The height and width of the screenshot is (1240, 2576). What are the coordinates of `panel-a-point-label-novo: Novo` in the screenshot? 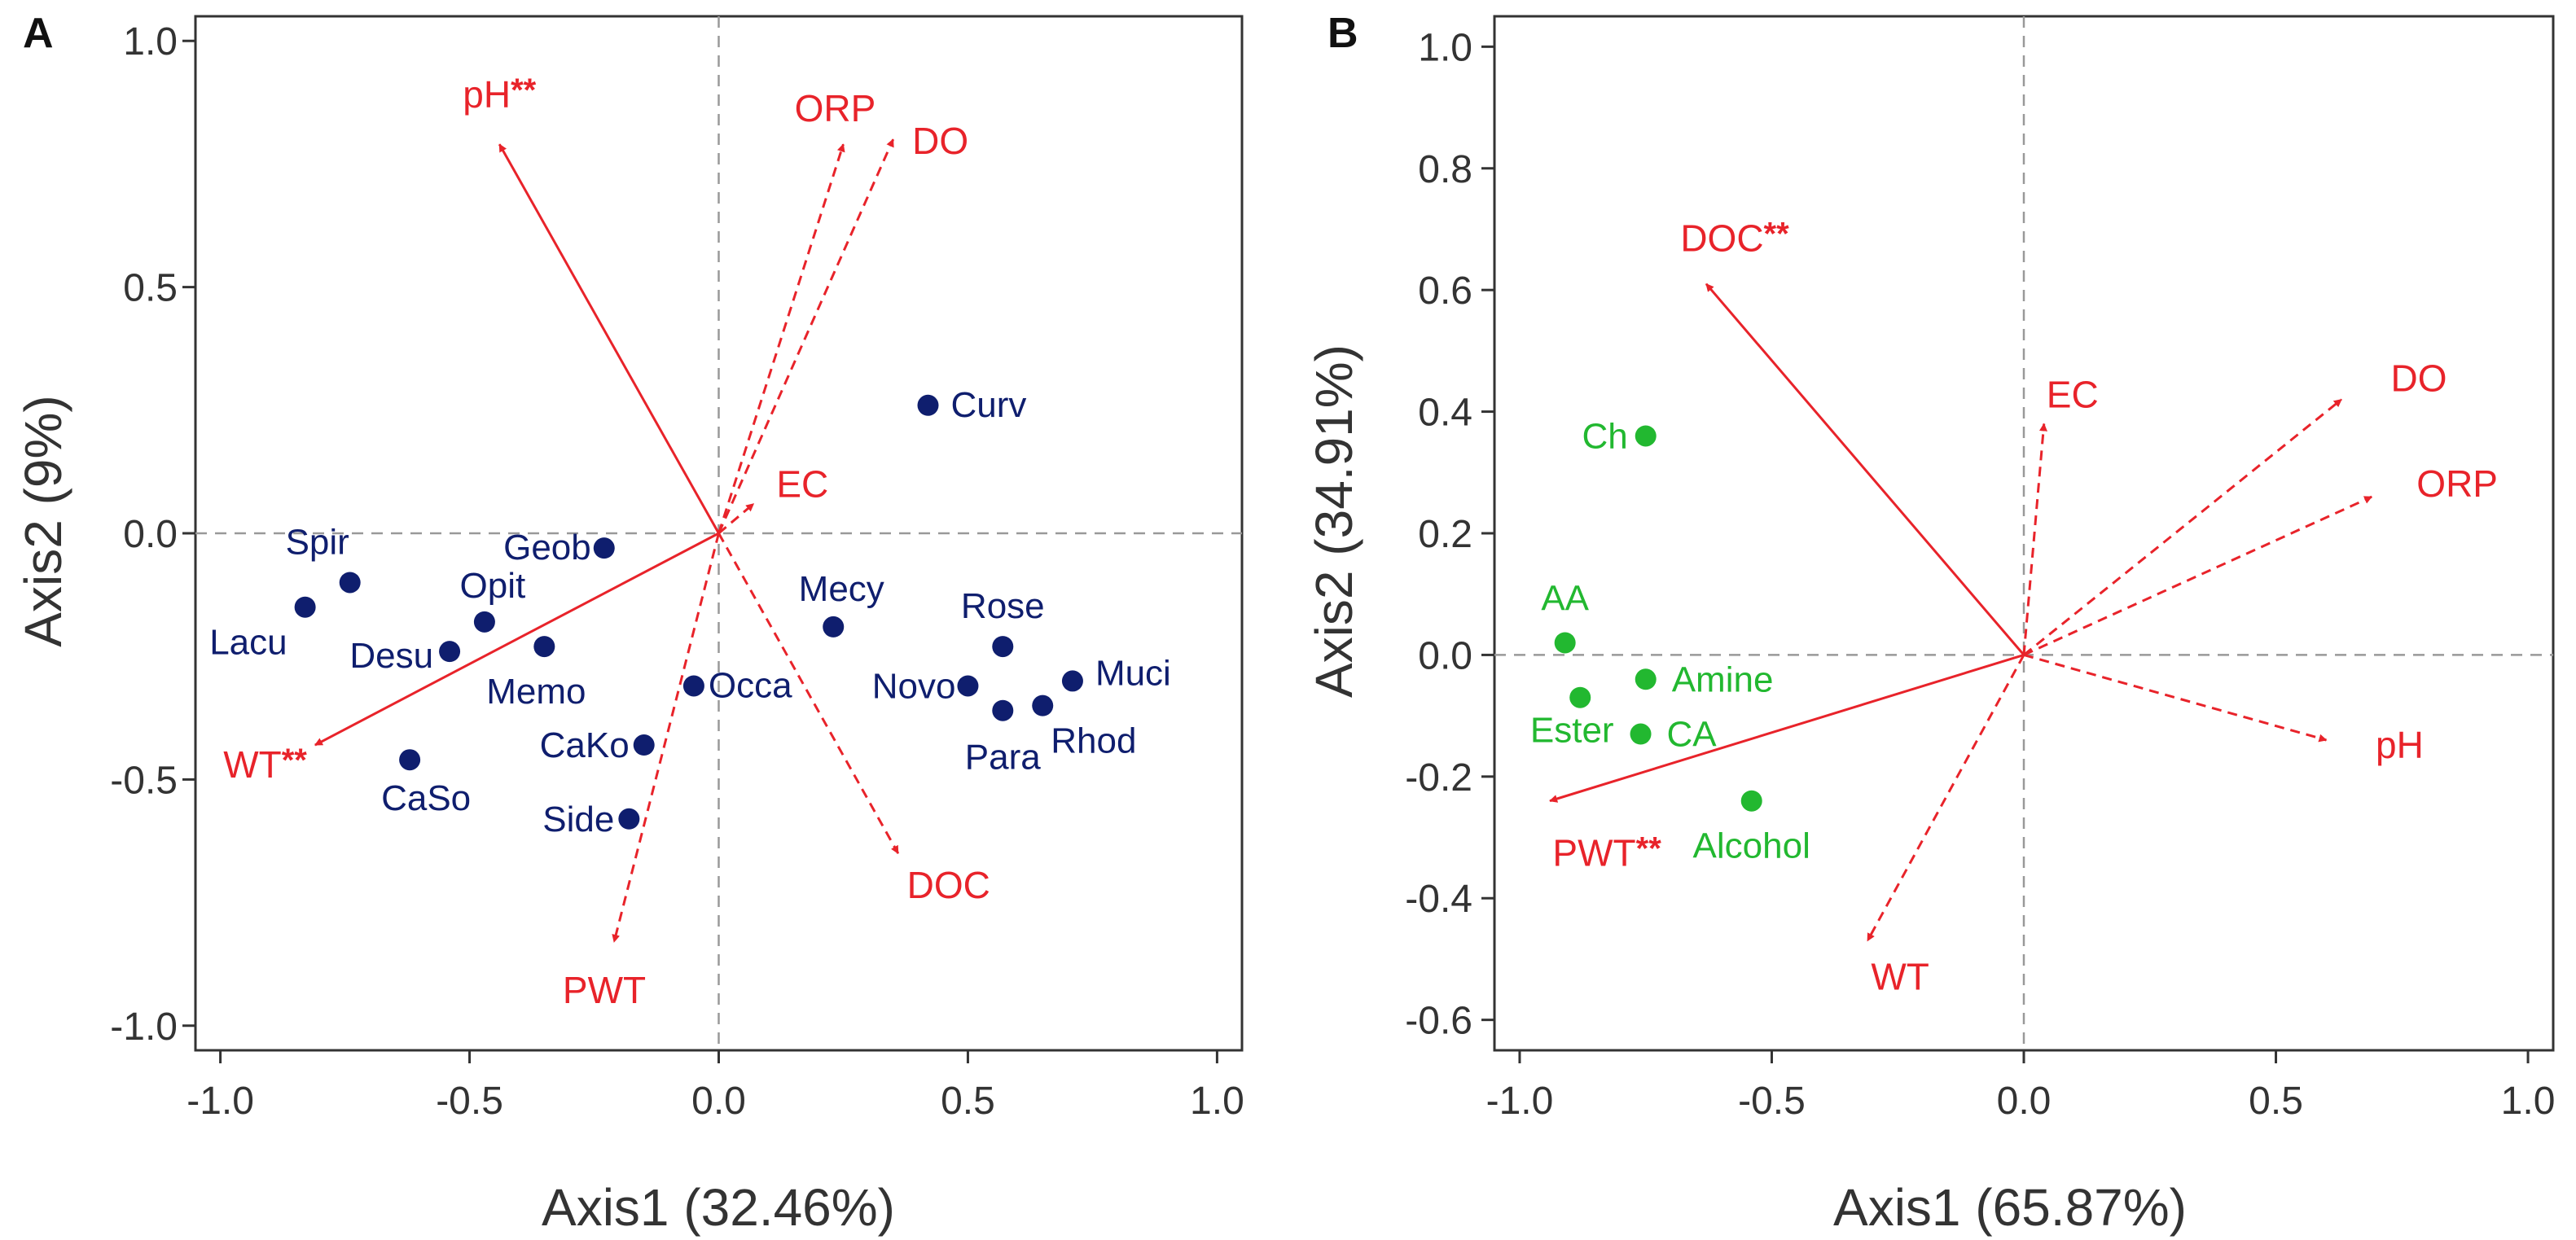 It's located at (914, 686).